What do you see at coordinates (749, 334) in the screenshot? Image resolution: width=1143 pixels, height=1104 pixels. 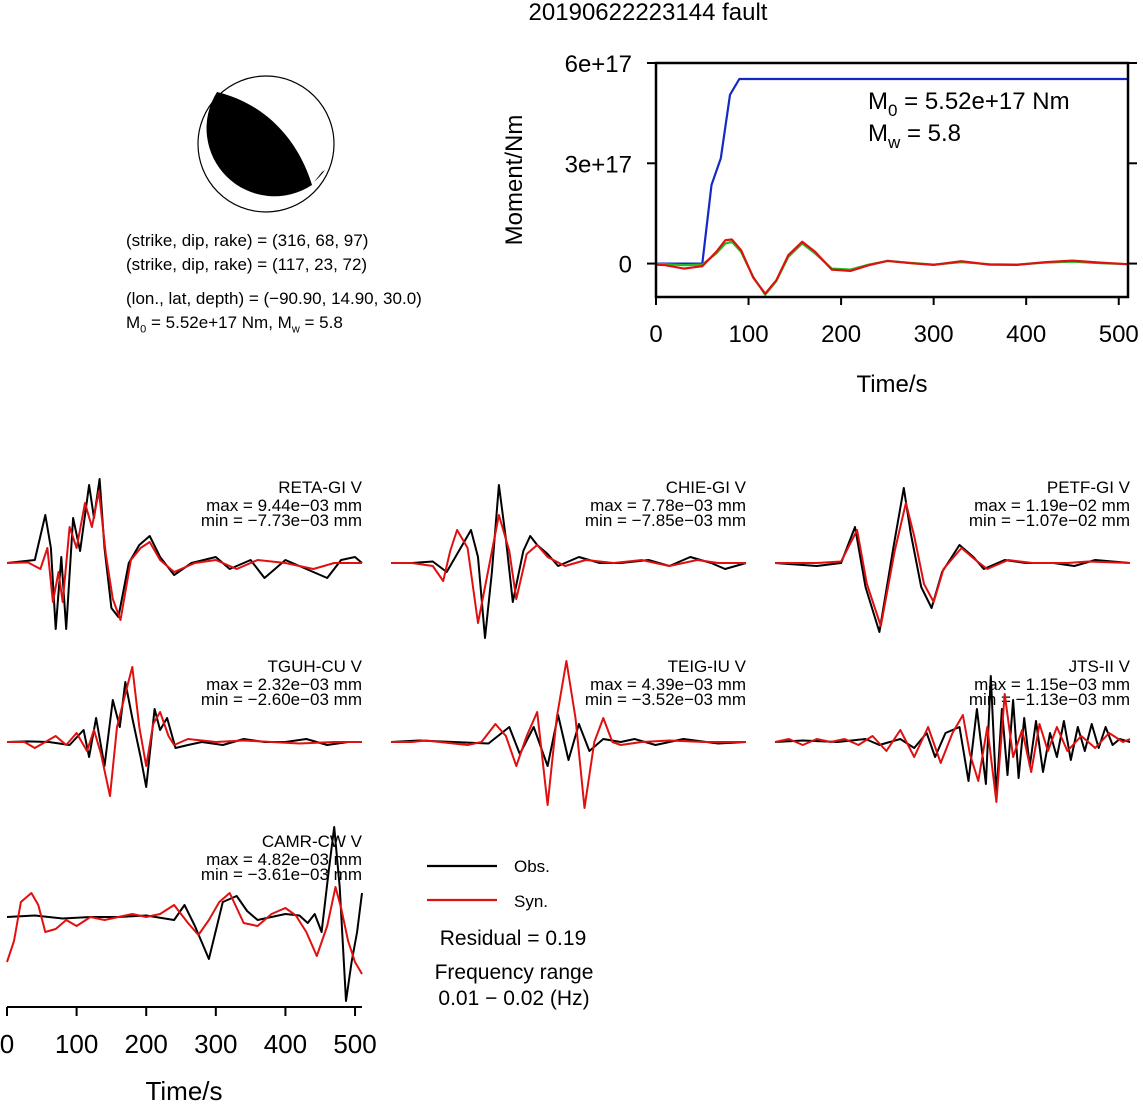 I see `moment-xtick-label: 100` at bounding box center [749, 334].